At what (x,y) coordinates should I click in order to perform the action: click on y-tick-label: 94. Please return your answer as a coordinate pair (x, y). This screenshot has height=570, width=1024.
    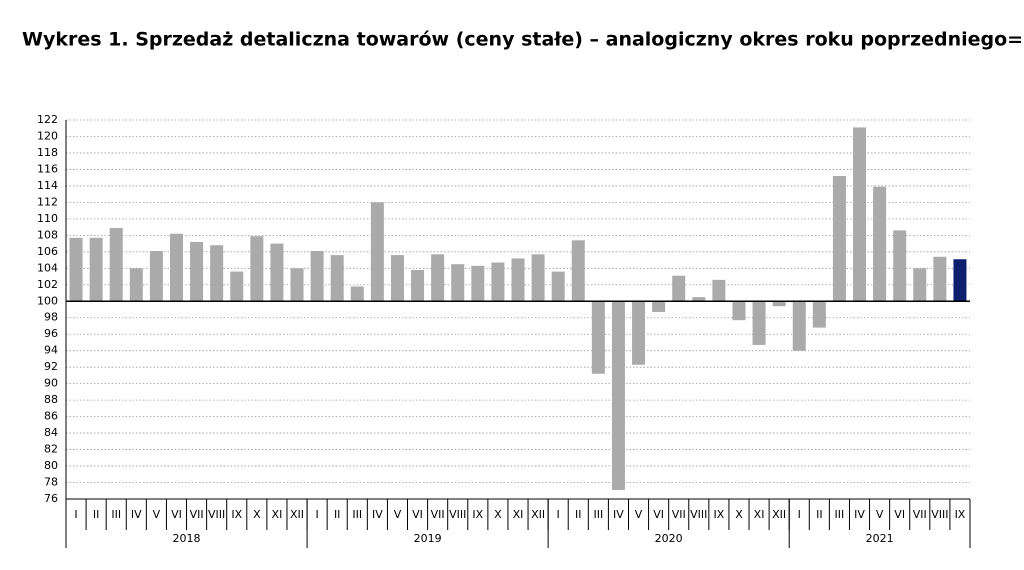
    Looking at the image, I should click on (51, 350).